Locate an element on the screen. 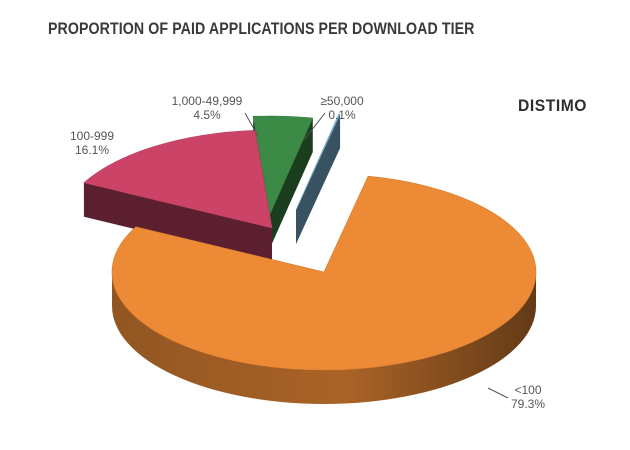  slice-value-50-000: 0.1% is located at coordinates (342, 115).